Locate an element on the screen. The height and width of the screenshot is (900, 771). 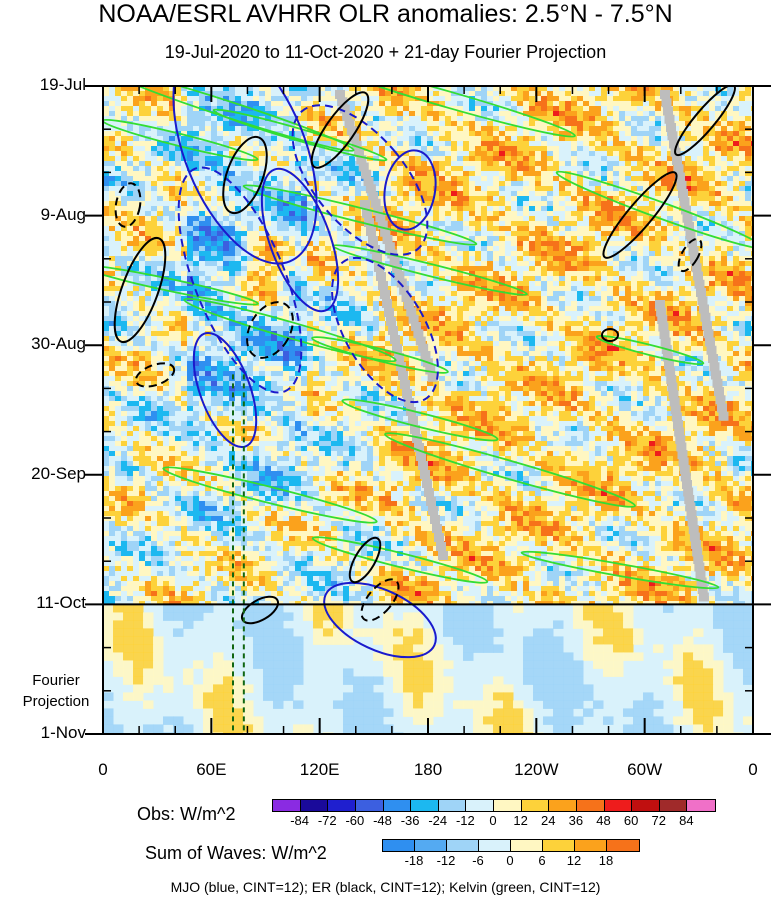
waves-colorbar is located at coordinates (511, 845).